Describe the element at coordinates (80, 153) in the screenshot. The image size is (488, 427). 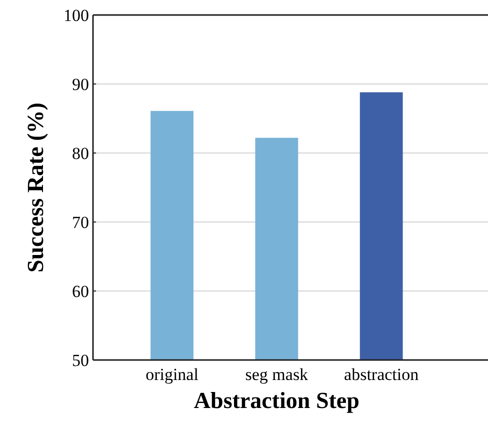
I see `y-tick-label: 80` at that location.